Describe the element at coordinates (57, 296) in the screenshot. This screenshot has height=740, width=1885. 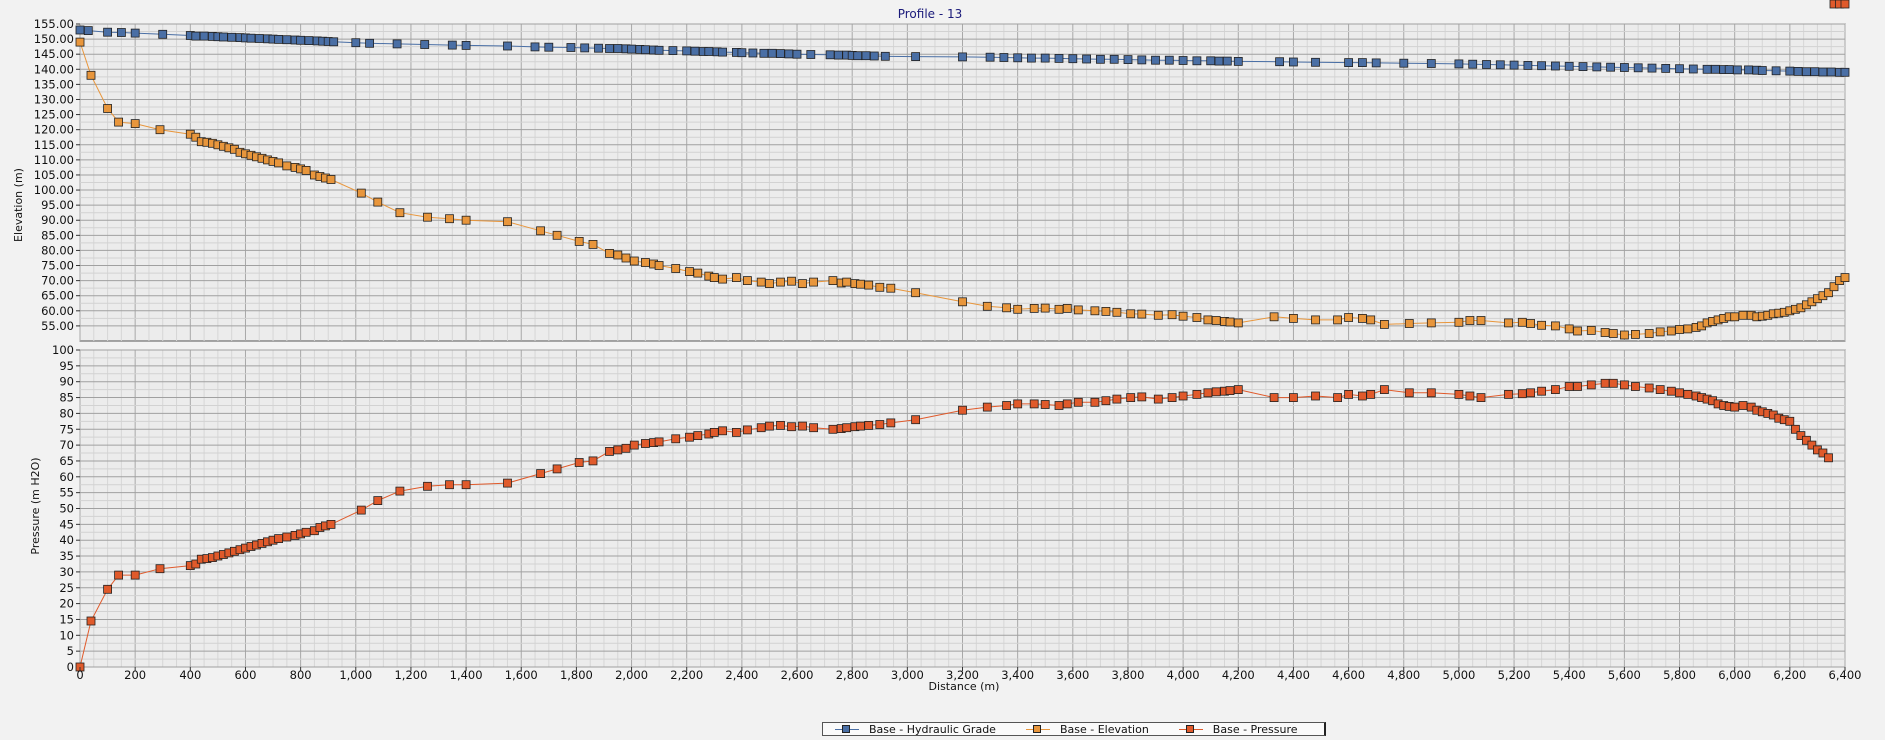
I see `y-tick-label: 65.00` at that location.